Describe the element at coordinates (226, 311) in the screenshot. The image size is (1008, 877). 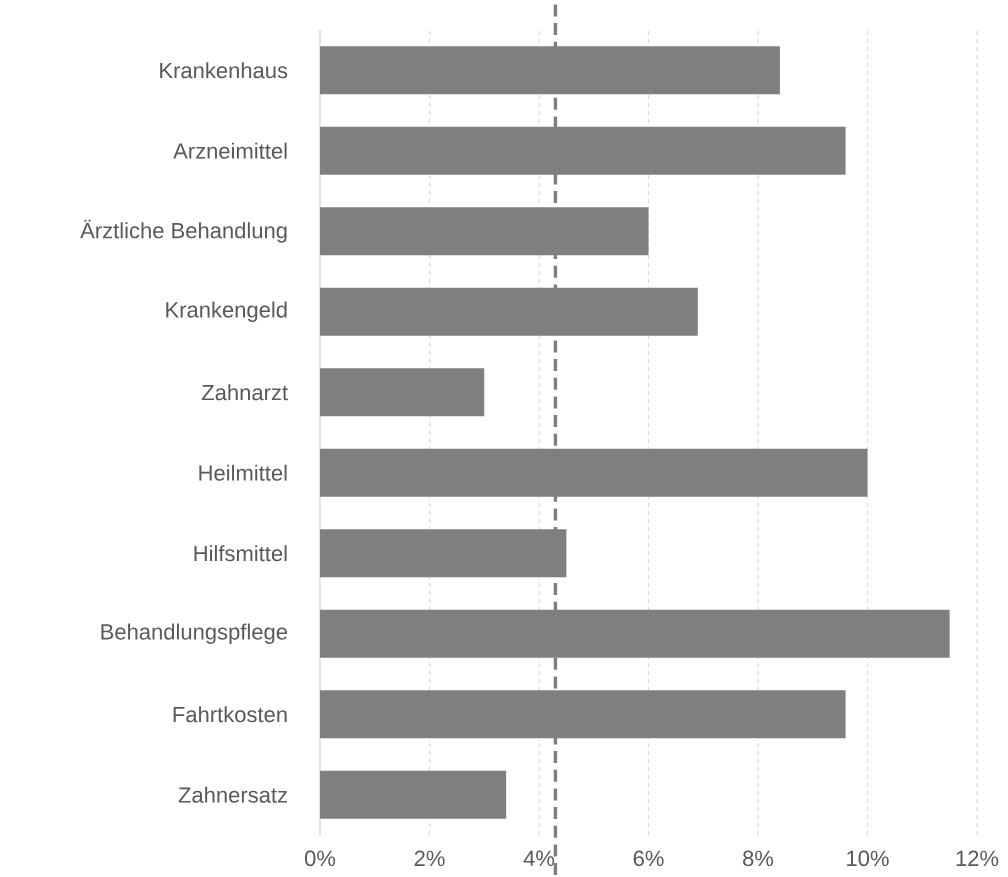
I see `y-tick-label: Krankengeld` at that location.